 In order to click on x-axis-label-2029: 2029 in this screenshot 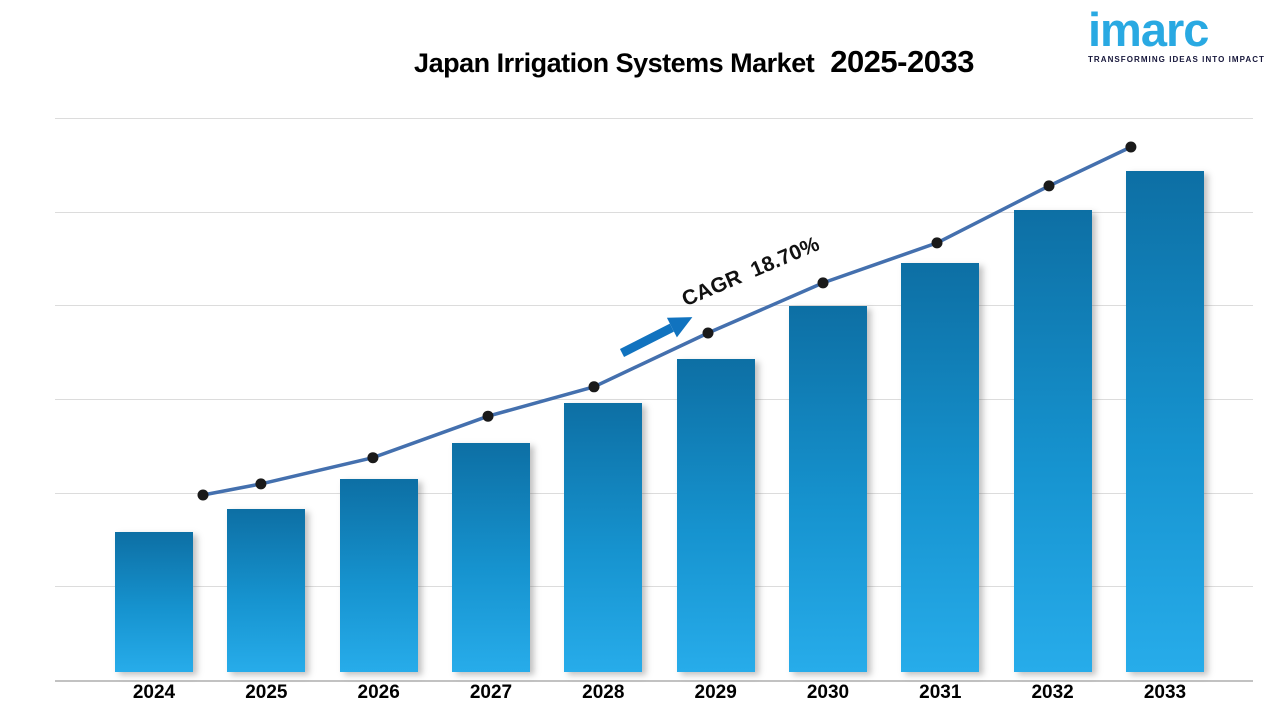, I will do `click(715, 692)`.